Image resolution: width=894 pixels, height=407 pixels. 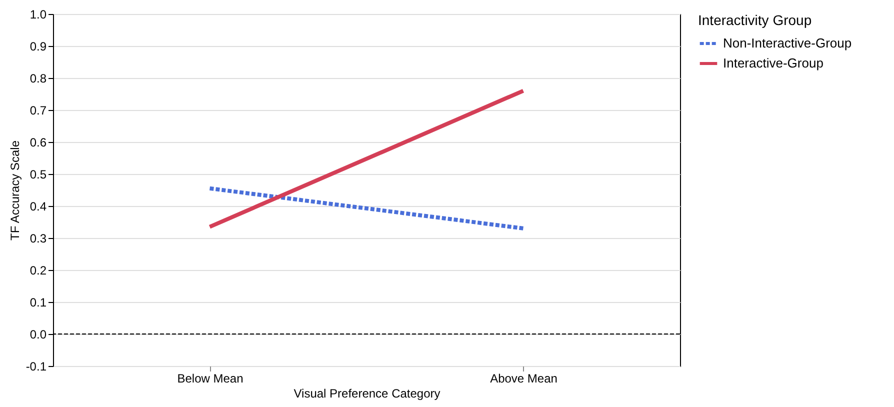 I want to click on legend-title: Interactivity Group, so click(x=755, y=20).